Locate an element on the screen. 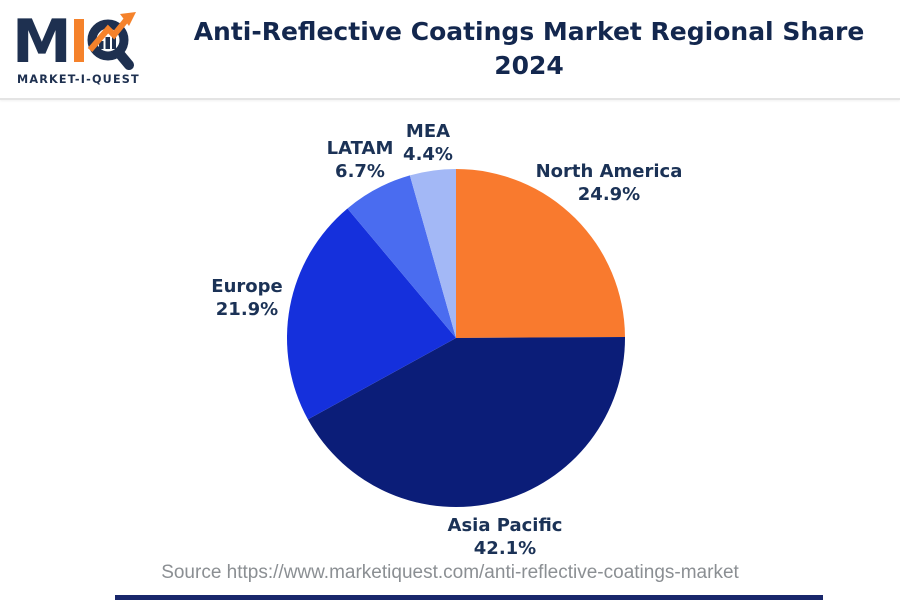  page-title-line2: 2024 is located at coordinates (529, 65).